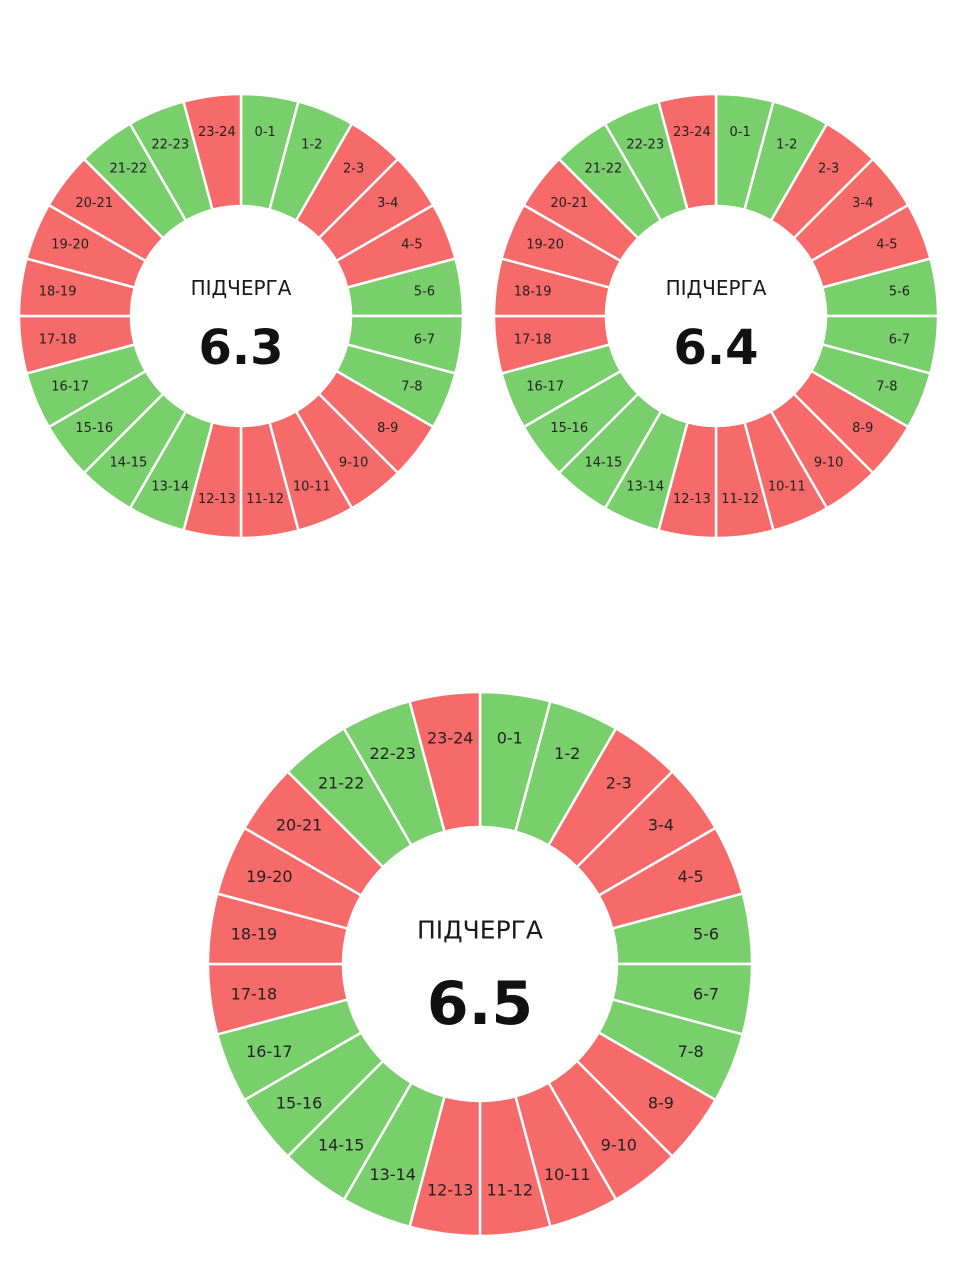 This screenshot has height=1280, width=960. I want to click on center-value: 6.4, so click(715, 348).